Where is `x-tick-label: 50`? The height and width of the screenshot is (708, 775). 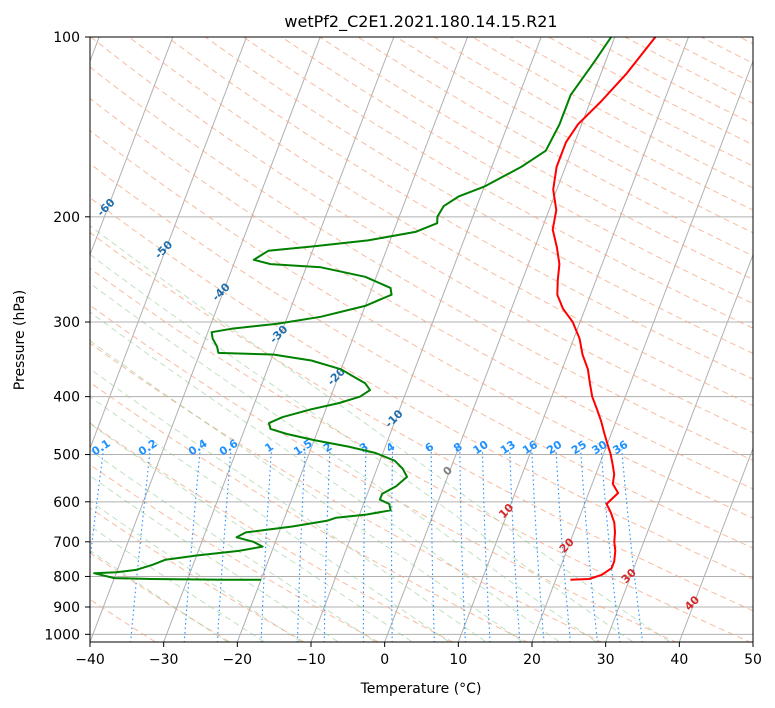 x-tick-label: 50 is located at coordinates (753, 660).